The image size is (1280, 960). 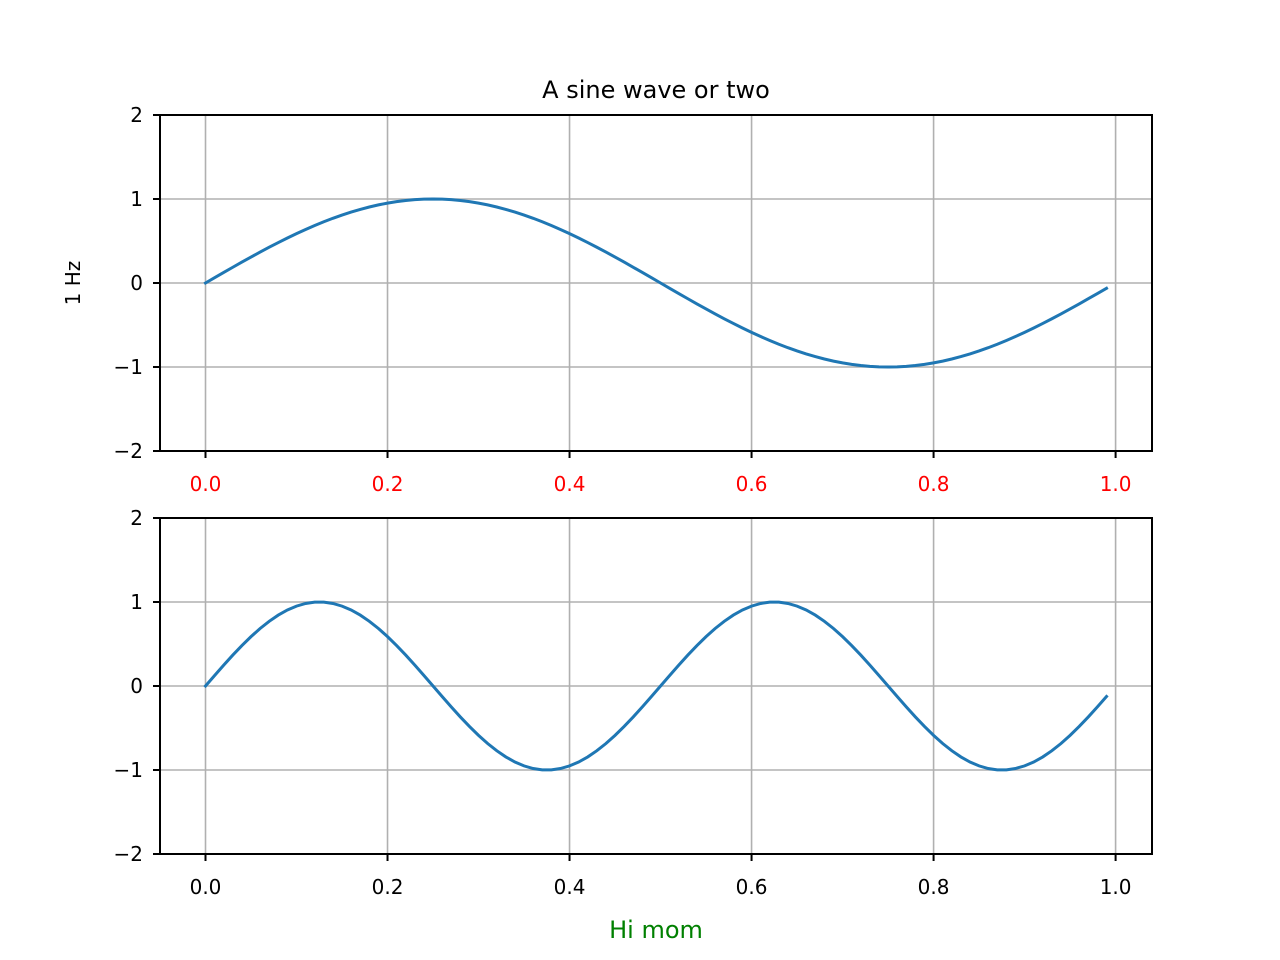 What do you see at coordinates (656, 90) in the screenshot?
I see `chart-title: A sine wave or two` at bounding box center [656, 90].